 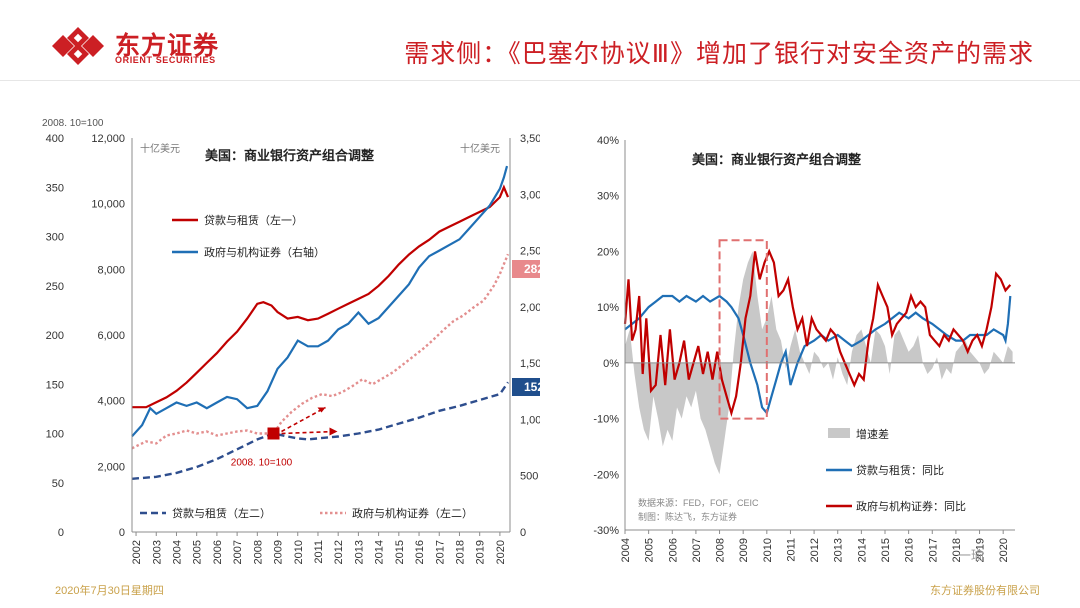 What do you see at coordinates (73, 123) in the screenshot?
I see `index-note: 2008. 10=100` at bounding box center [73, 123].